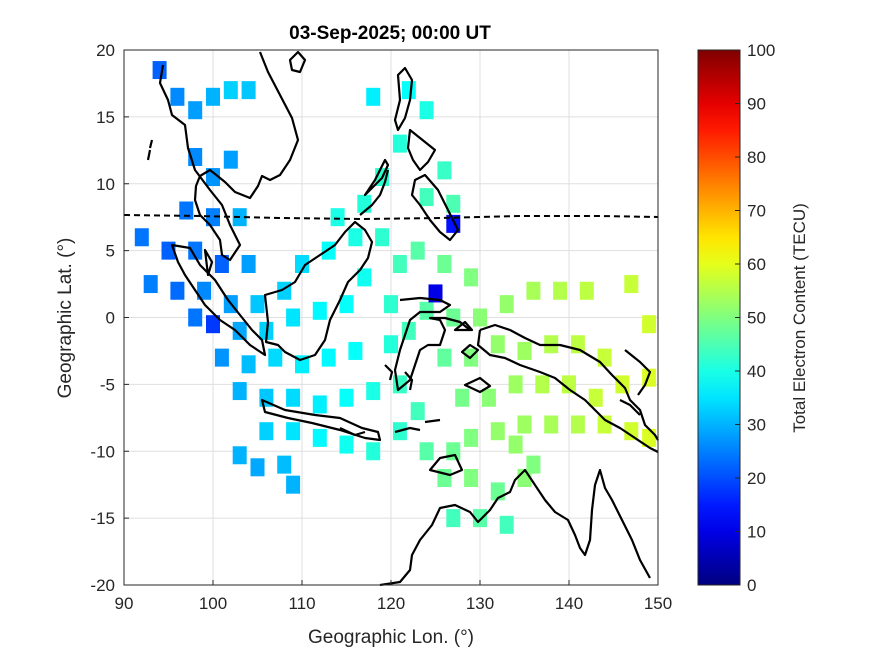 Image resolution: width=875 pixels, height=656 pixels. I want to click on y-tick-label: -20, so click(102, 585).